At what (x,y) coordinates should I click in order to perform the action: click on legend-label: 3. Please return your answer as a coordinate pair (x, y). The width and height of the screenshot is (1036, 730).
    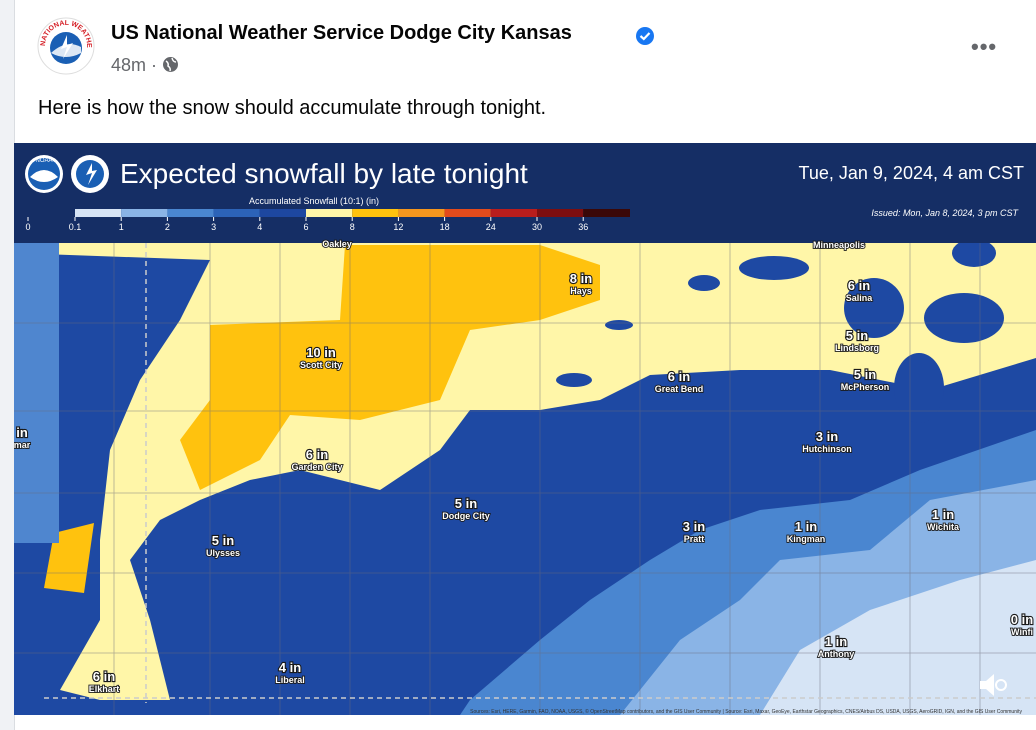
    Looking at the image, I should click on (213, 227).